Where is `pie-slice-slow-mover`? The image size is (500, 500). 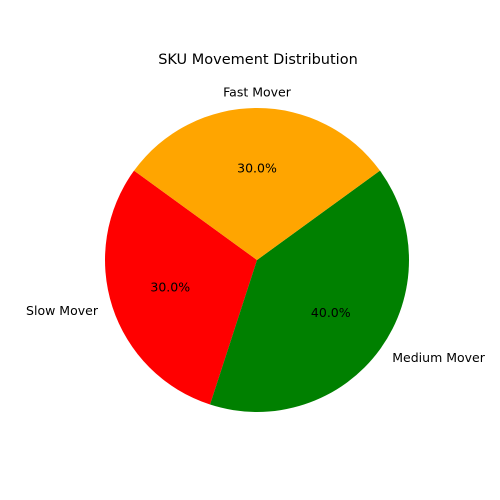 pie-slice-slow-mover is located at coordinates (181, 287).